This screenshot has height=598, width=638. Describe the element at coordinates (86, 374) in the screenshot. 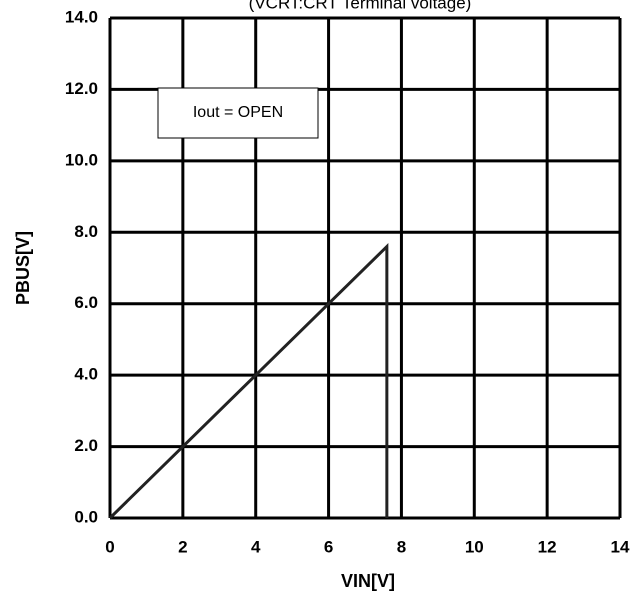

I see `y-tick-label: 4.0` at that location.